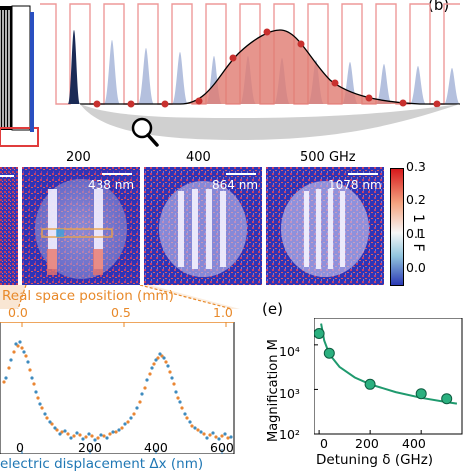 Image resolution: width=474 pixels, height=474 pixels. I want to click on colorbar-tick-2: 0.1, so click(416, 233).